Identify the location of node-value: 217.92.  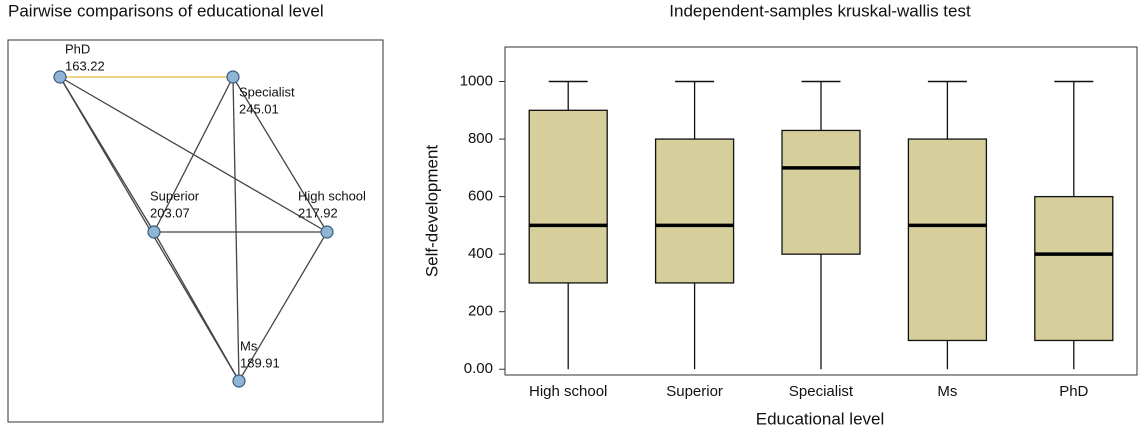
(318, 212).